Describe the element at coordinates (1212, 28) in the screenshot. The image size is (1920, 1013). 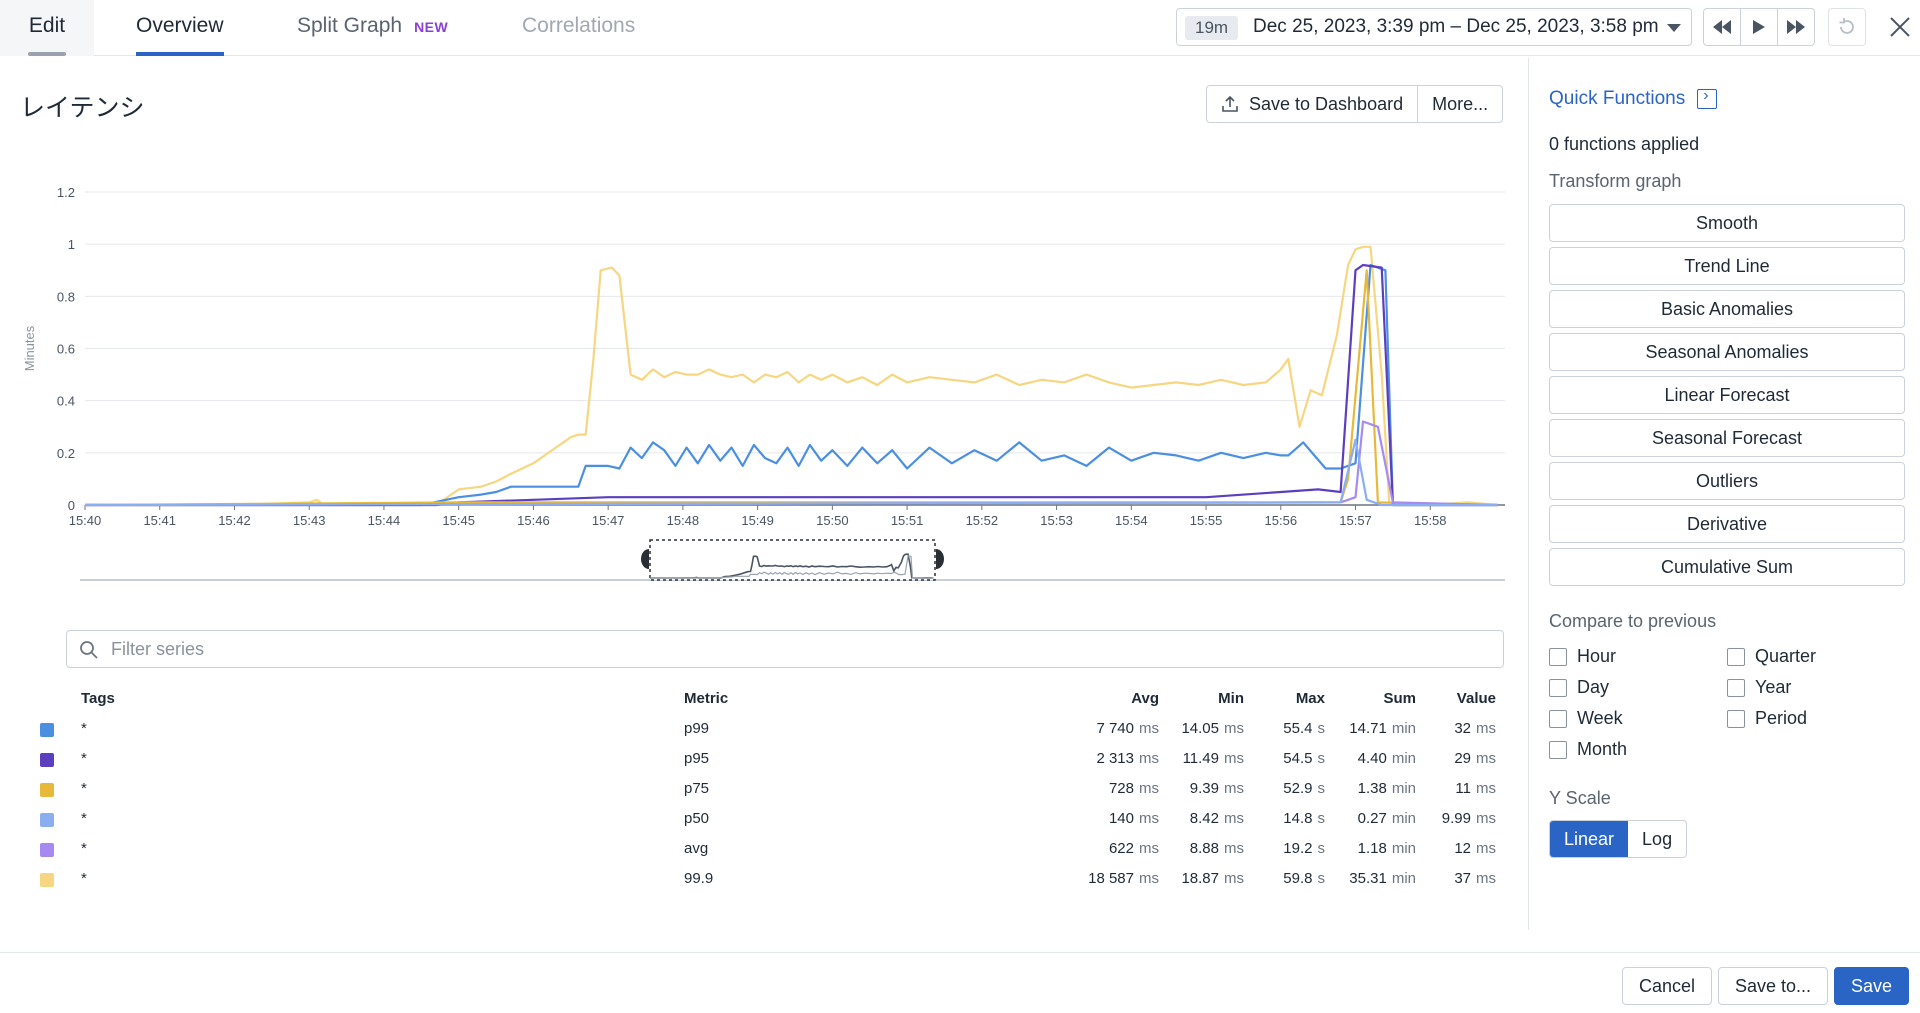
I see `duration-badge: 19m` at that location.